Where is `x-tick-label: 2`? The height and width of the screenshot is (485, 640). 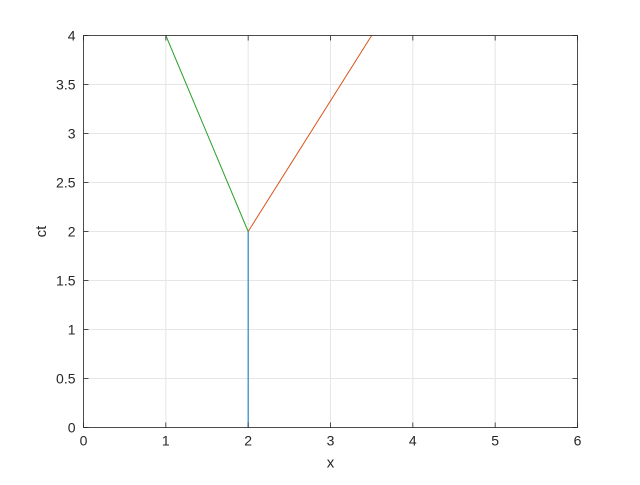
x-tick-label: 2 is located at coordinates (248, 441).